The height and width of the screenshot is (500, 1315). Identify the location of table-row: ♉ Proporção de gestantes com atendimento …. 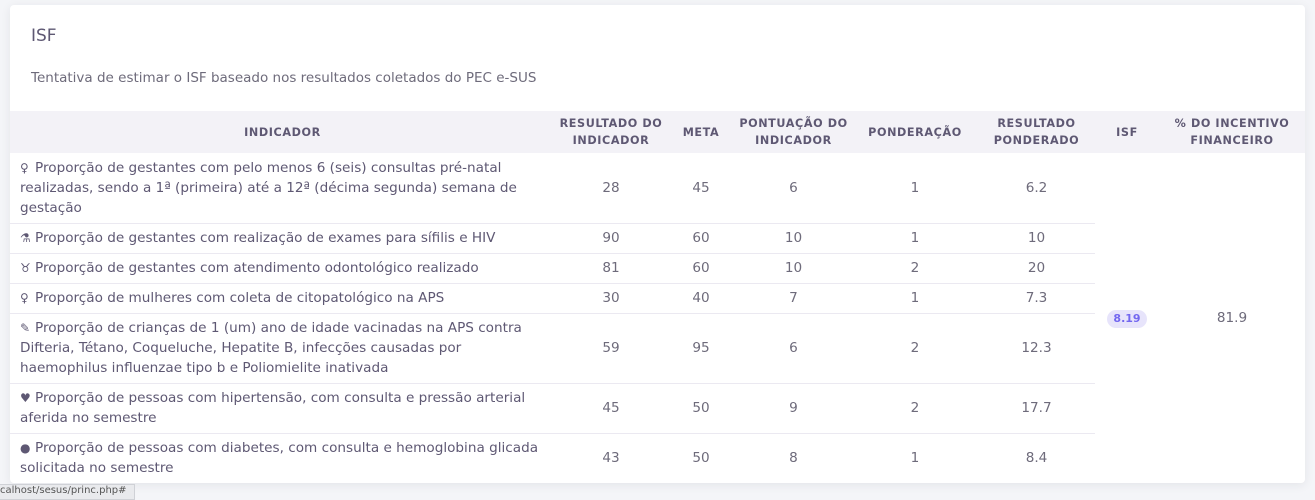
(657, 268).